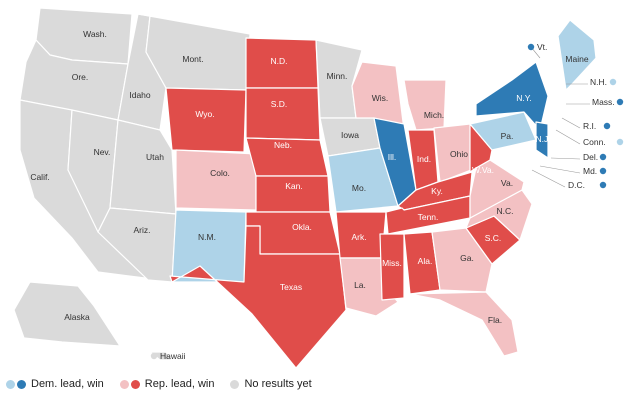  What do you see at coordinates (434, 115) in the screenshot?
I see `state-label-mich: Mich.` at bounding box center [434, 115].